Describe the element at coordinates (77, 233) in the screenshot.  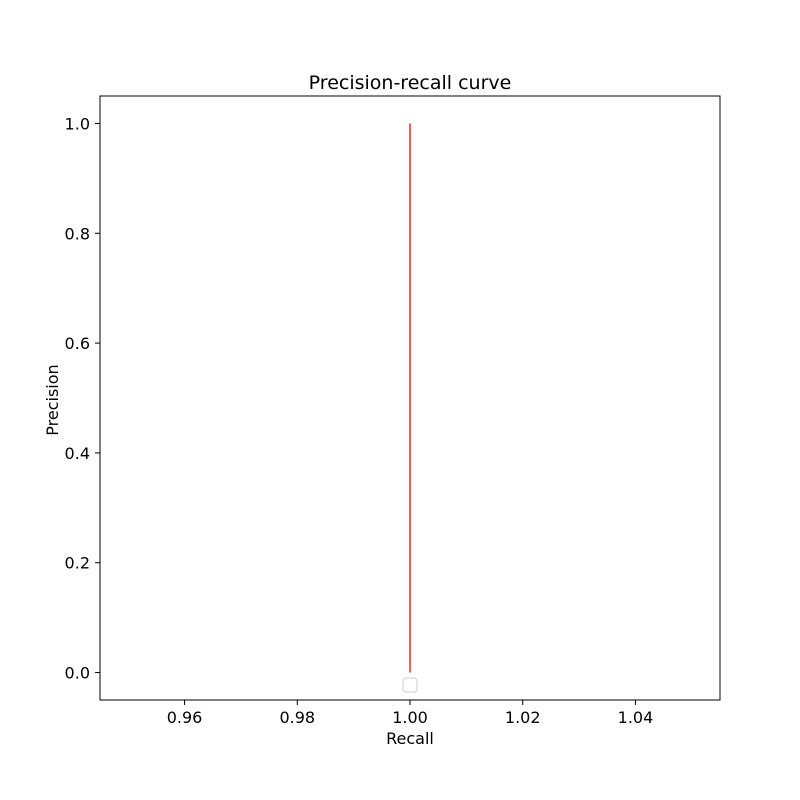
I see `y-tick-label: 0.8` at that location.